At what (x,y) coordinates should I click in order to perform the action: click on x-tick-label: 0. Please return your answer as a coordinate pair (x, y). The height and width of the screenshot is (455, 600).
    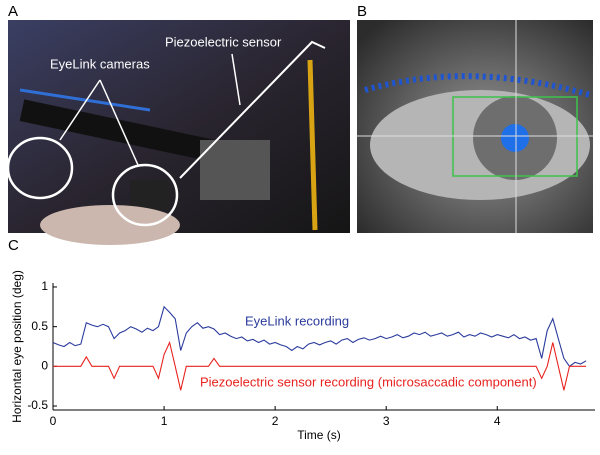
    Looking at the image, I should click on (53, 421).